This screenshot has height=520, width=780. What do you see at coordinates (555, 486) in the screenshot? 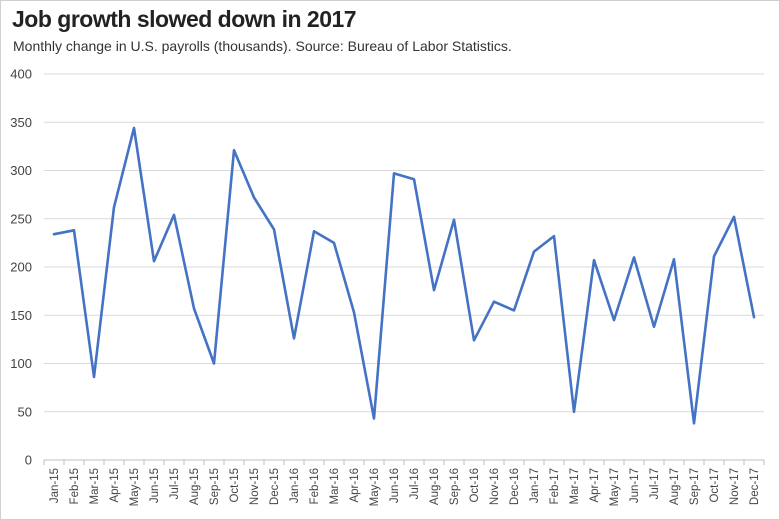
I see `x-tick-label: Feb-17` at bounding box center [555, 486].